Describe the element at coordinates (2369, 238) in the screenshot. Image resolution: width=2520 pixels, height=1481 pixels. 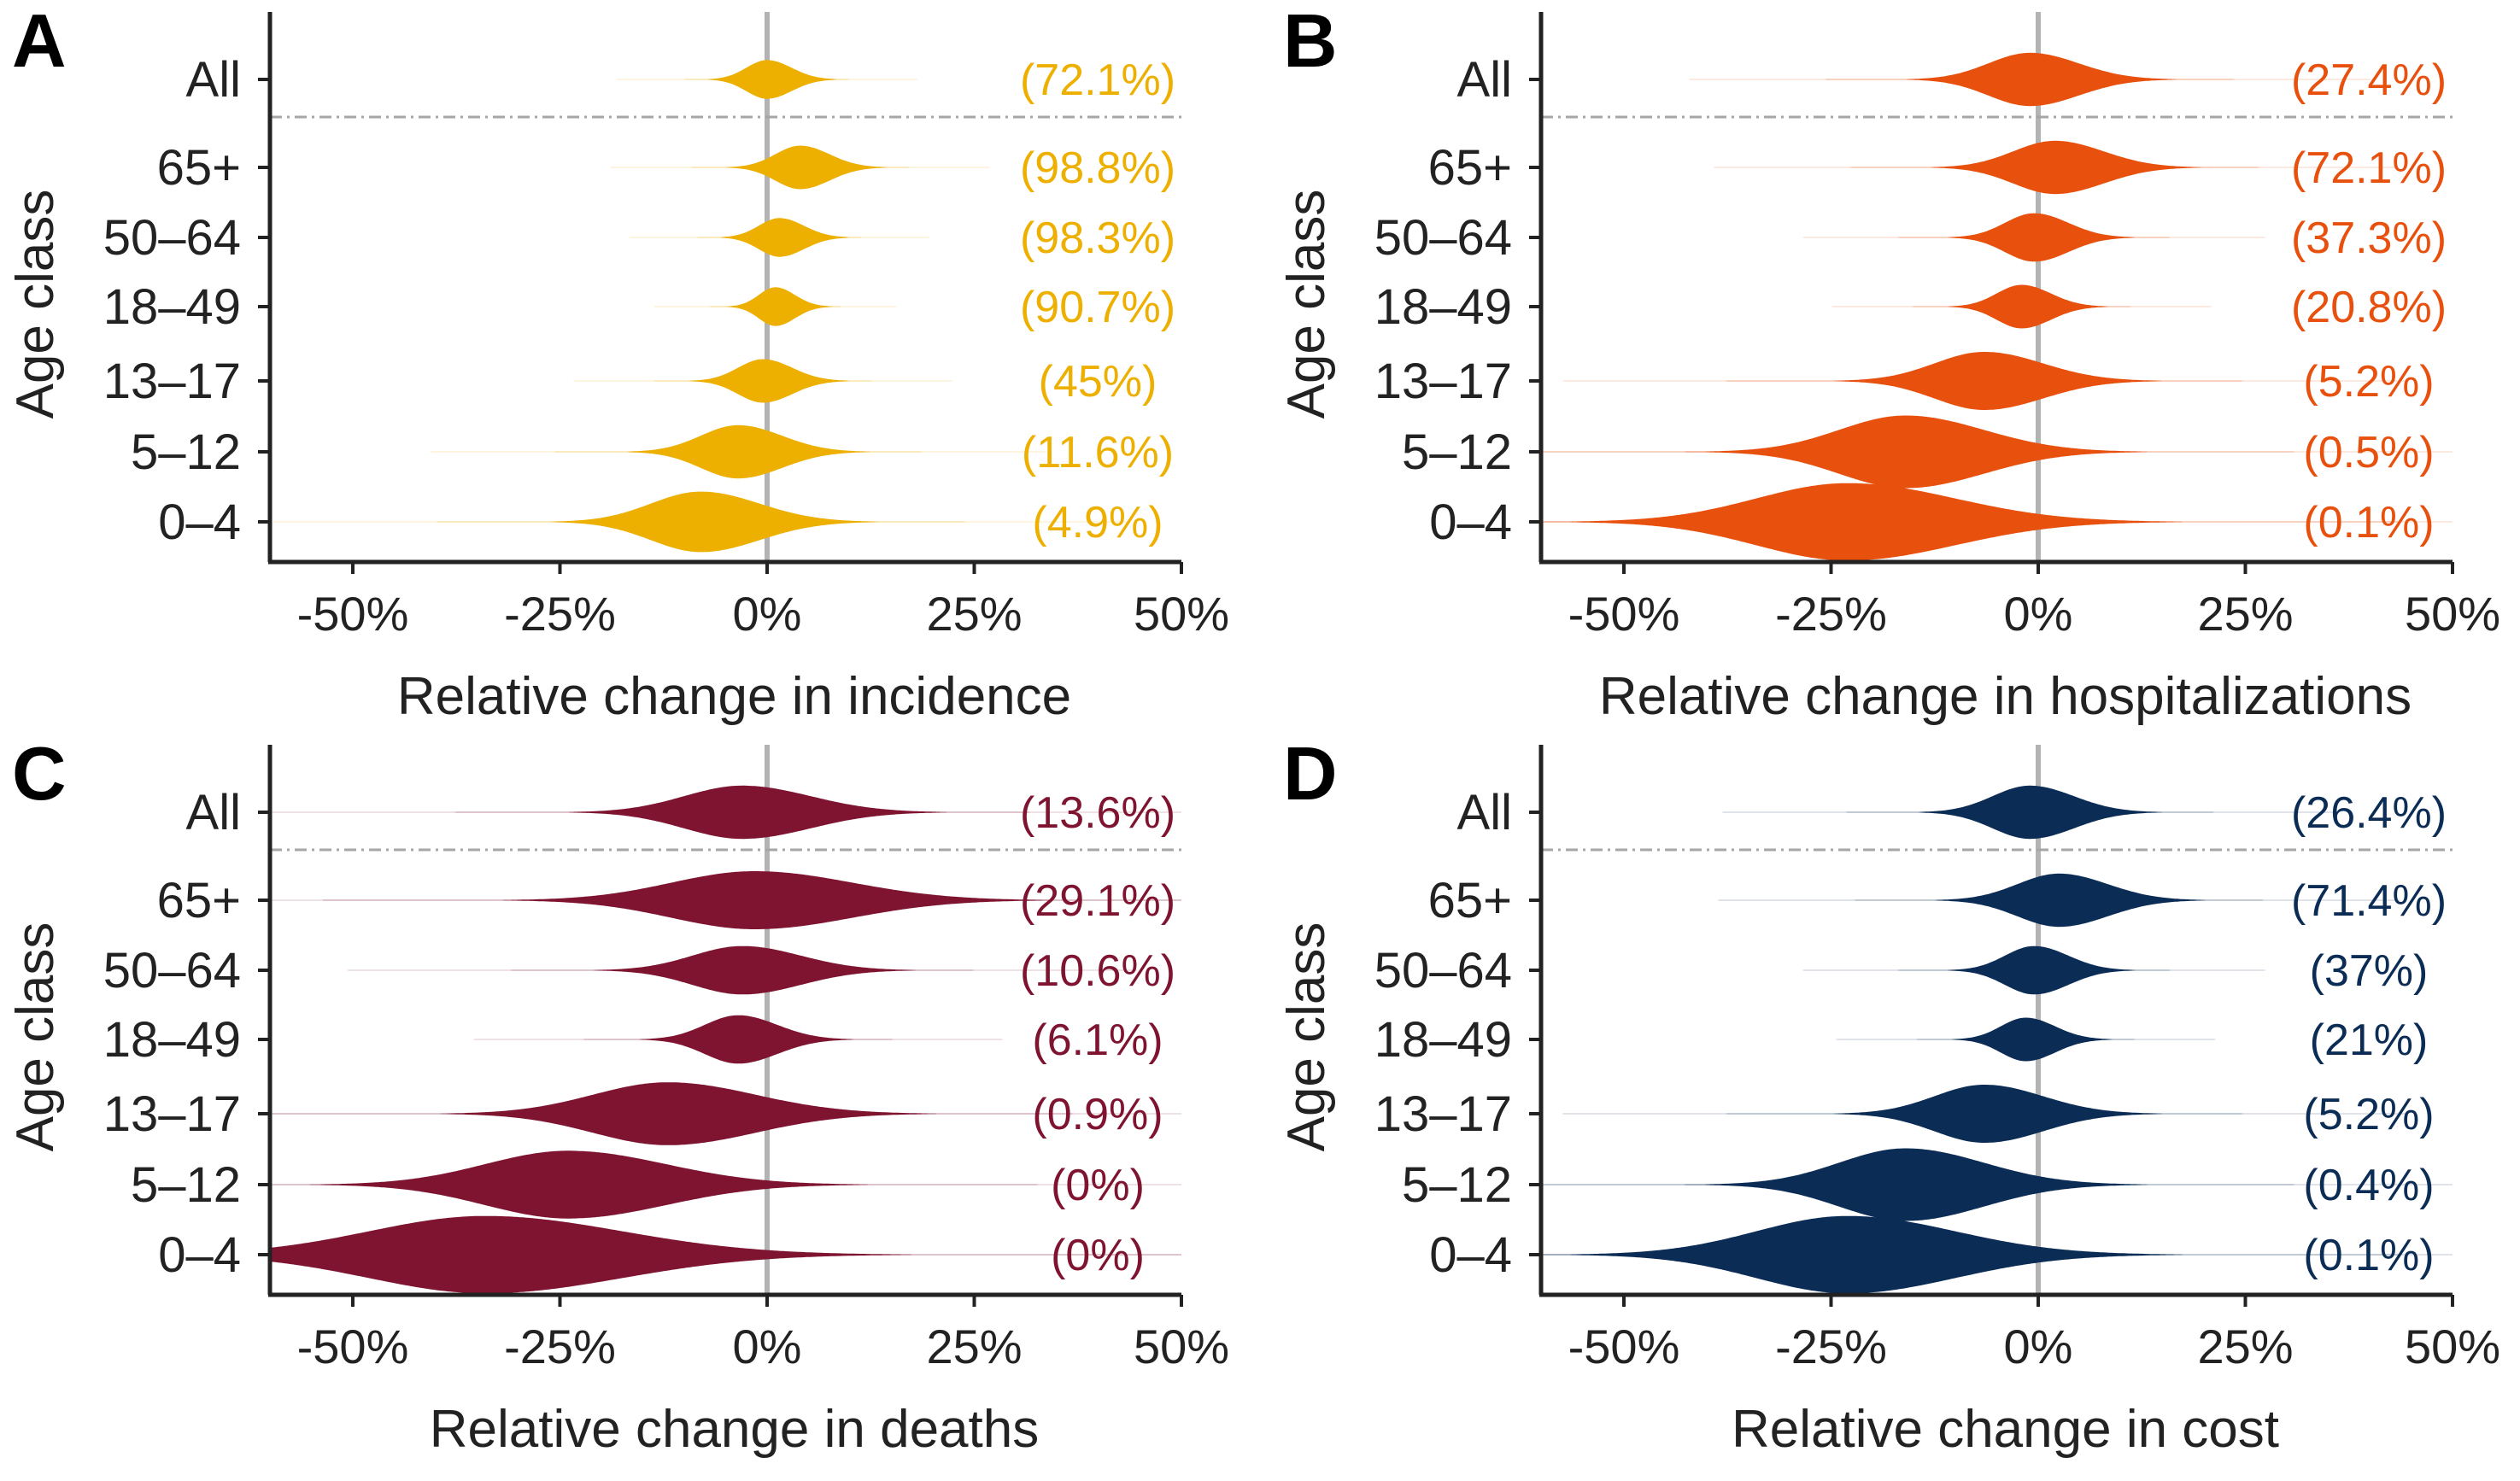
I see `probability-label: (37.3%)` at that location.